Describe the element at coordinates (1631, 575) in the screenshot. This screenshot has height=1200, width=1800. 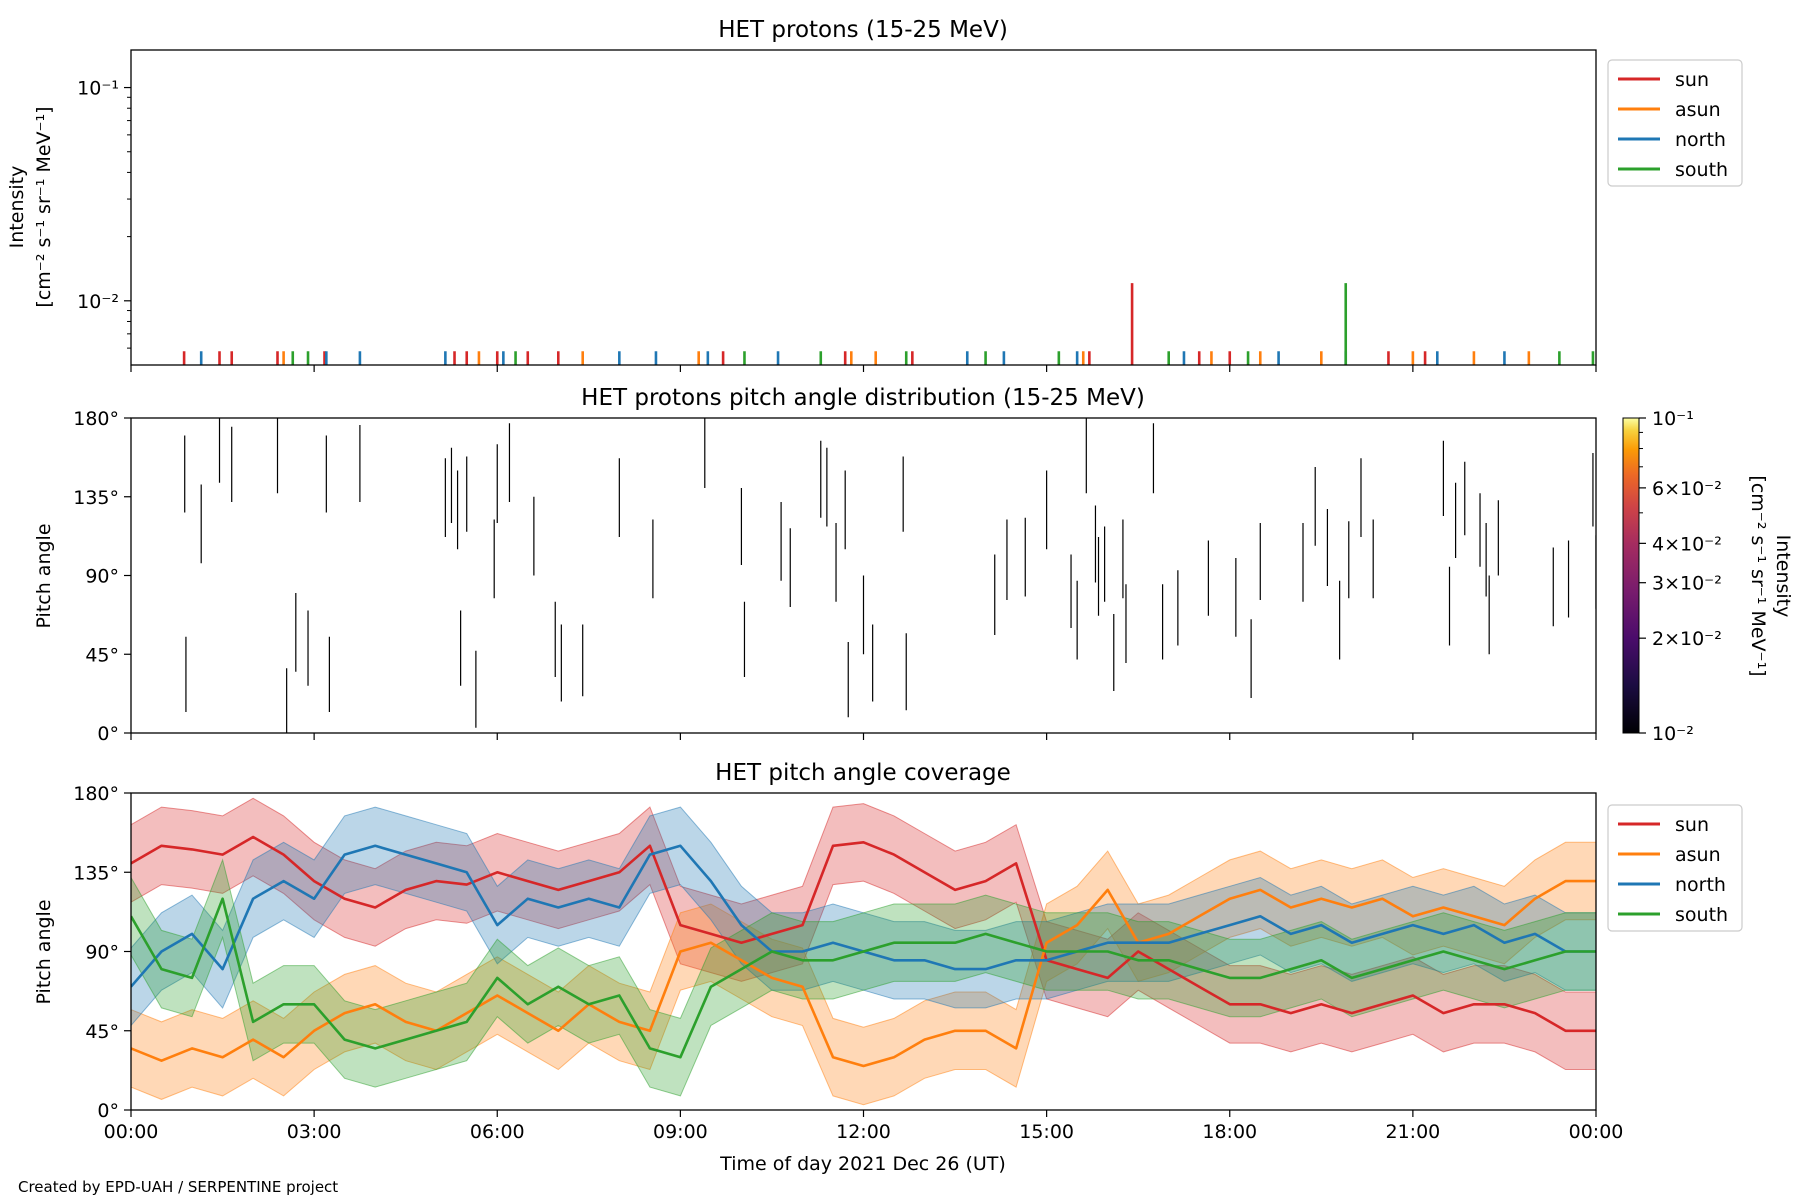
I see `colorbar` at that location.